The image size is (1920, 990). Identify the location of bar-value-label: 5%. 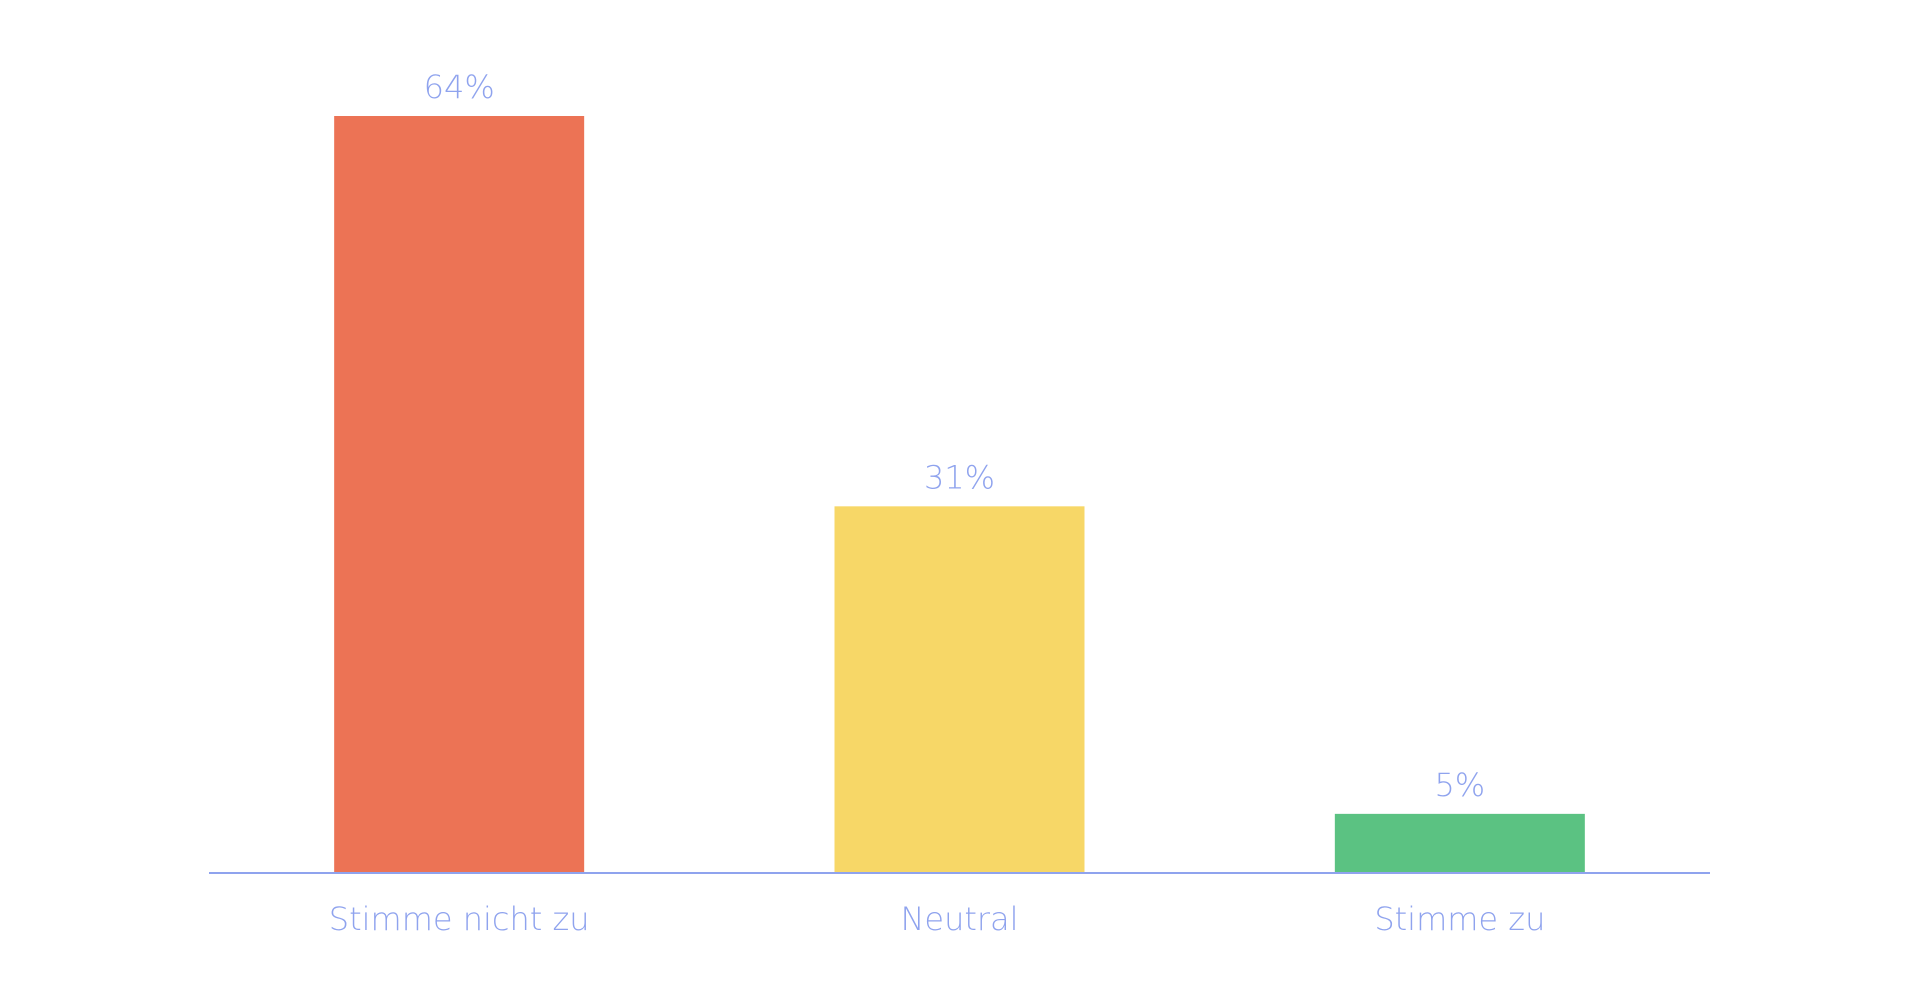
(1459, 785).